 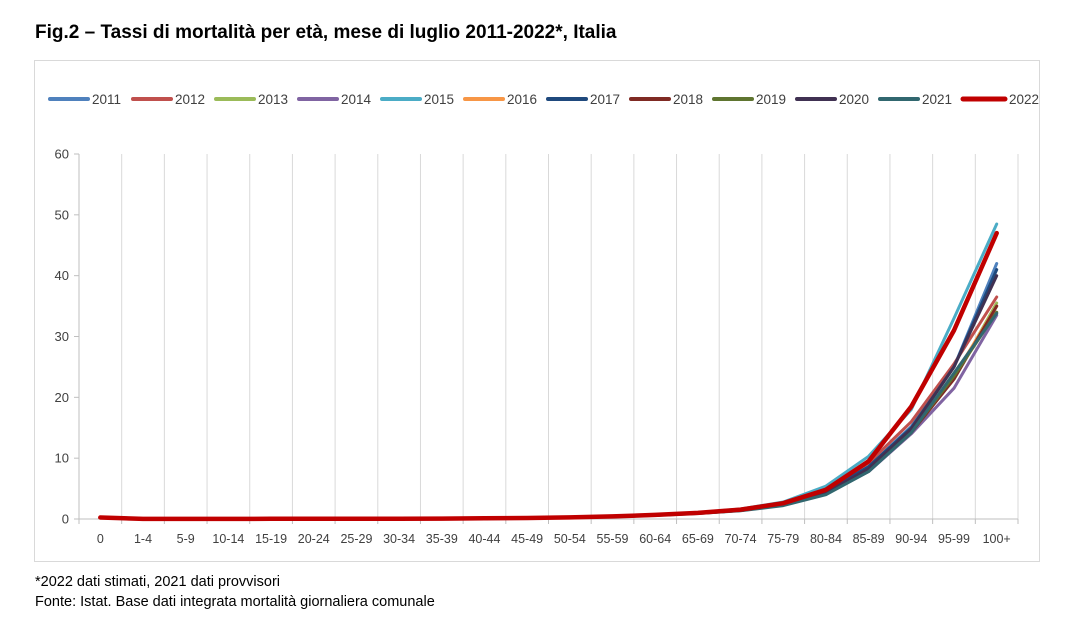 I want to click on legend-label-2013: 2013, so click(x=273, y=99).